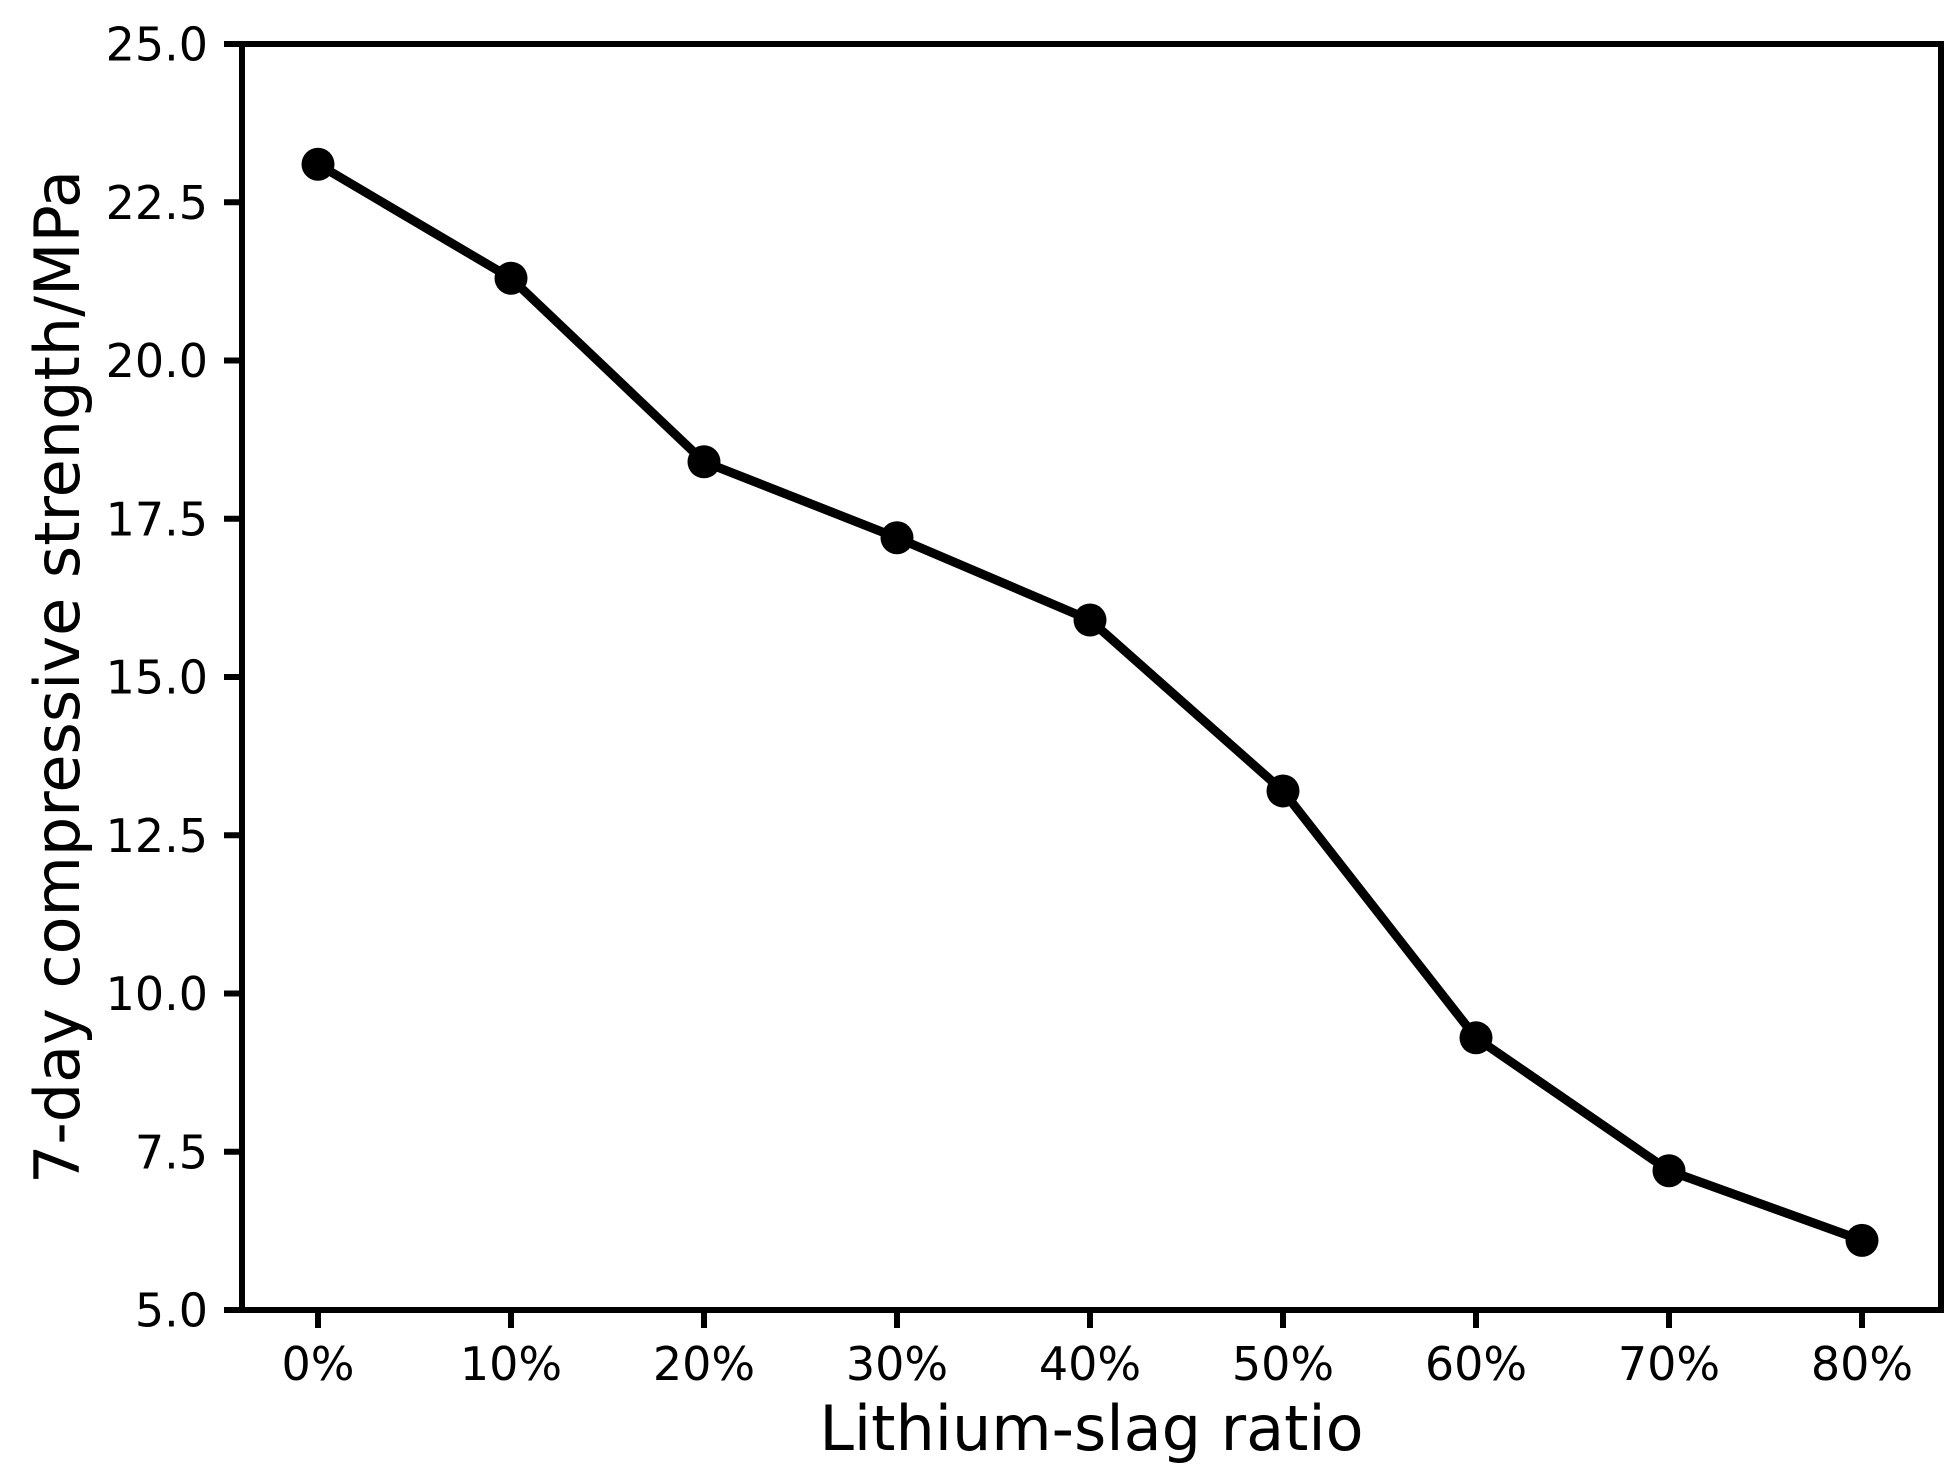  What do you see at coordinates (897, 538) in the screenshot?
I see `data-point-30%` at bounding box center [897, 538].